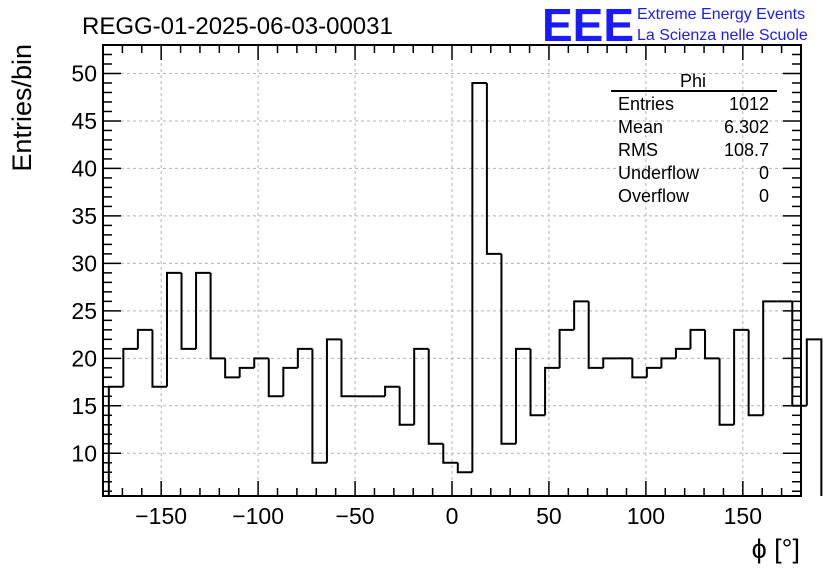 The height and width of the screenshot is (572, 836). Describe the element at coordinates (693, 81) in the screenshot. I see `stats-title: Phi` at that location.